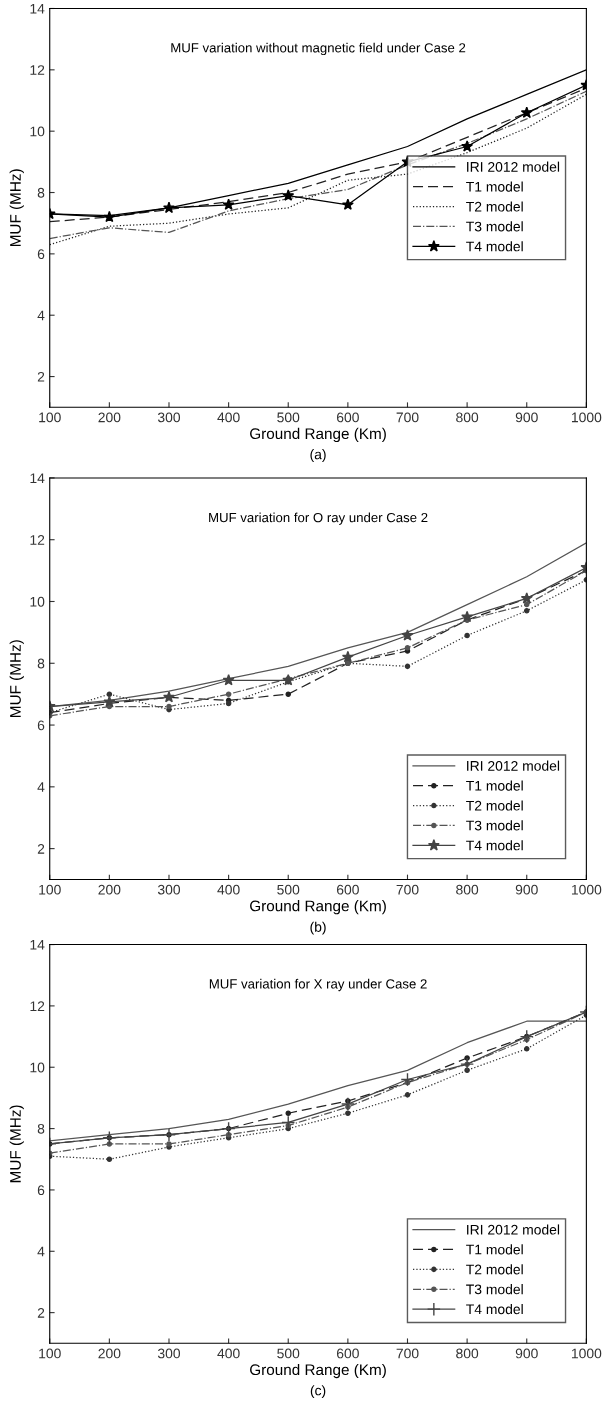 This screenshot has width=614, height=1414. What do you see at coordinates (318, 928) in the screenshot?
I see `text: (b)` at bounding box center [318, 928].